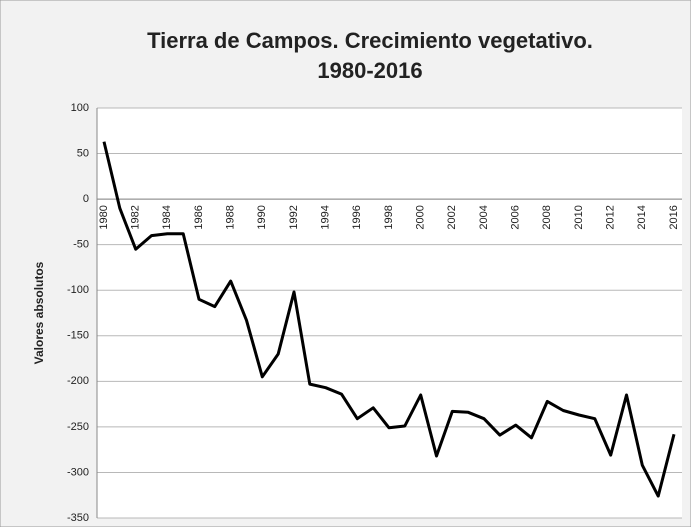  What do you see at coordinates (674, 217) in the screenshot?
I see `x-tick-label: 2016` at bounding box center [674, 217].